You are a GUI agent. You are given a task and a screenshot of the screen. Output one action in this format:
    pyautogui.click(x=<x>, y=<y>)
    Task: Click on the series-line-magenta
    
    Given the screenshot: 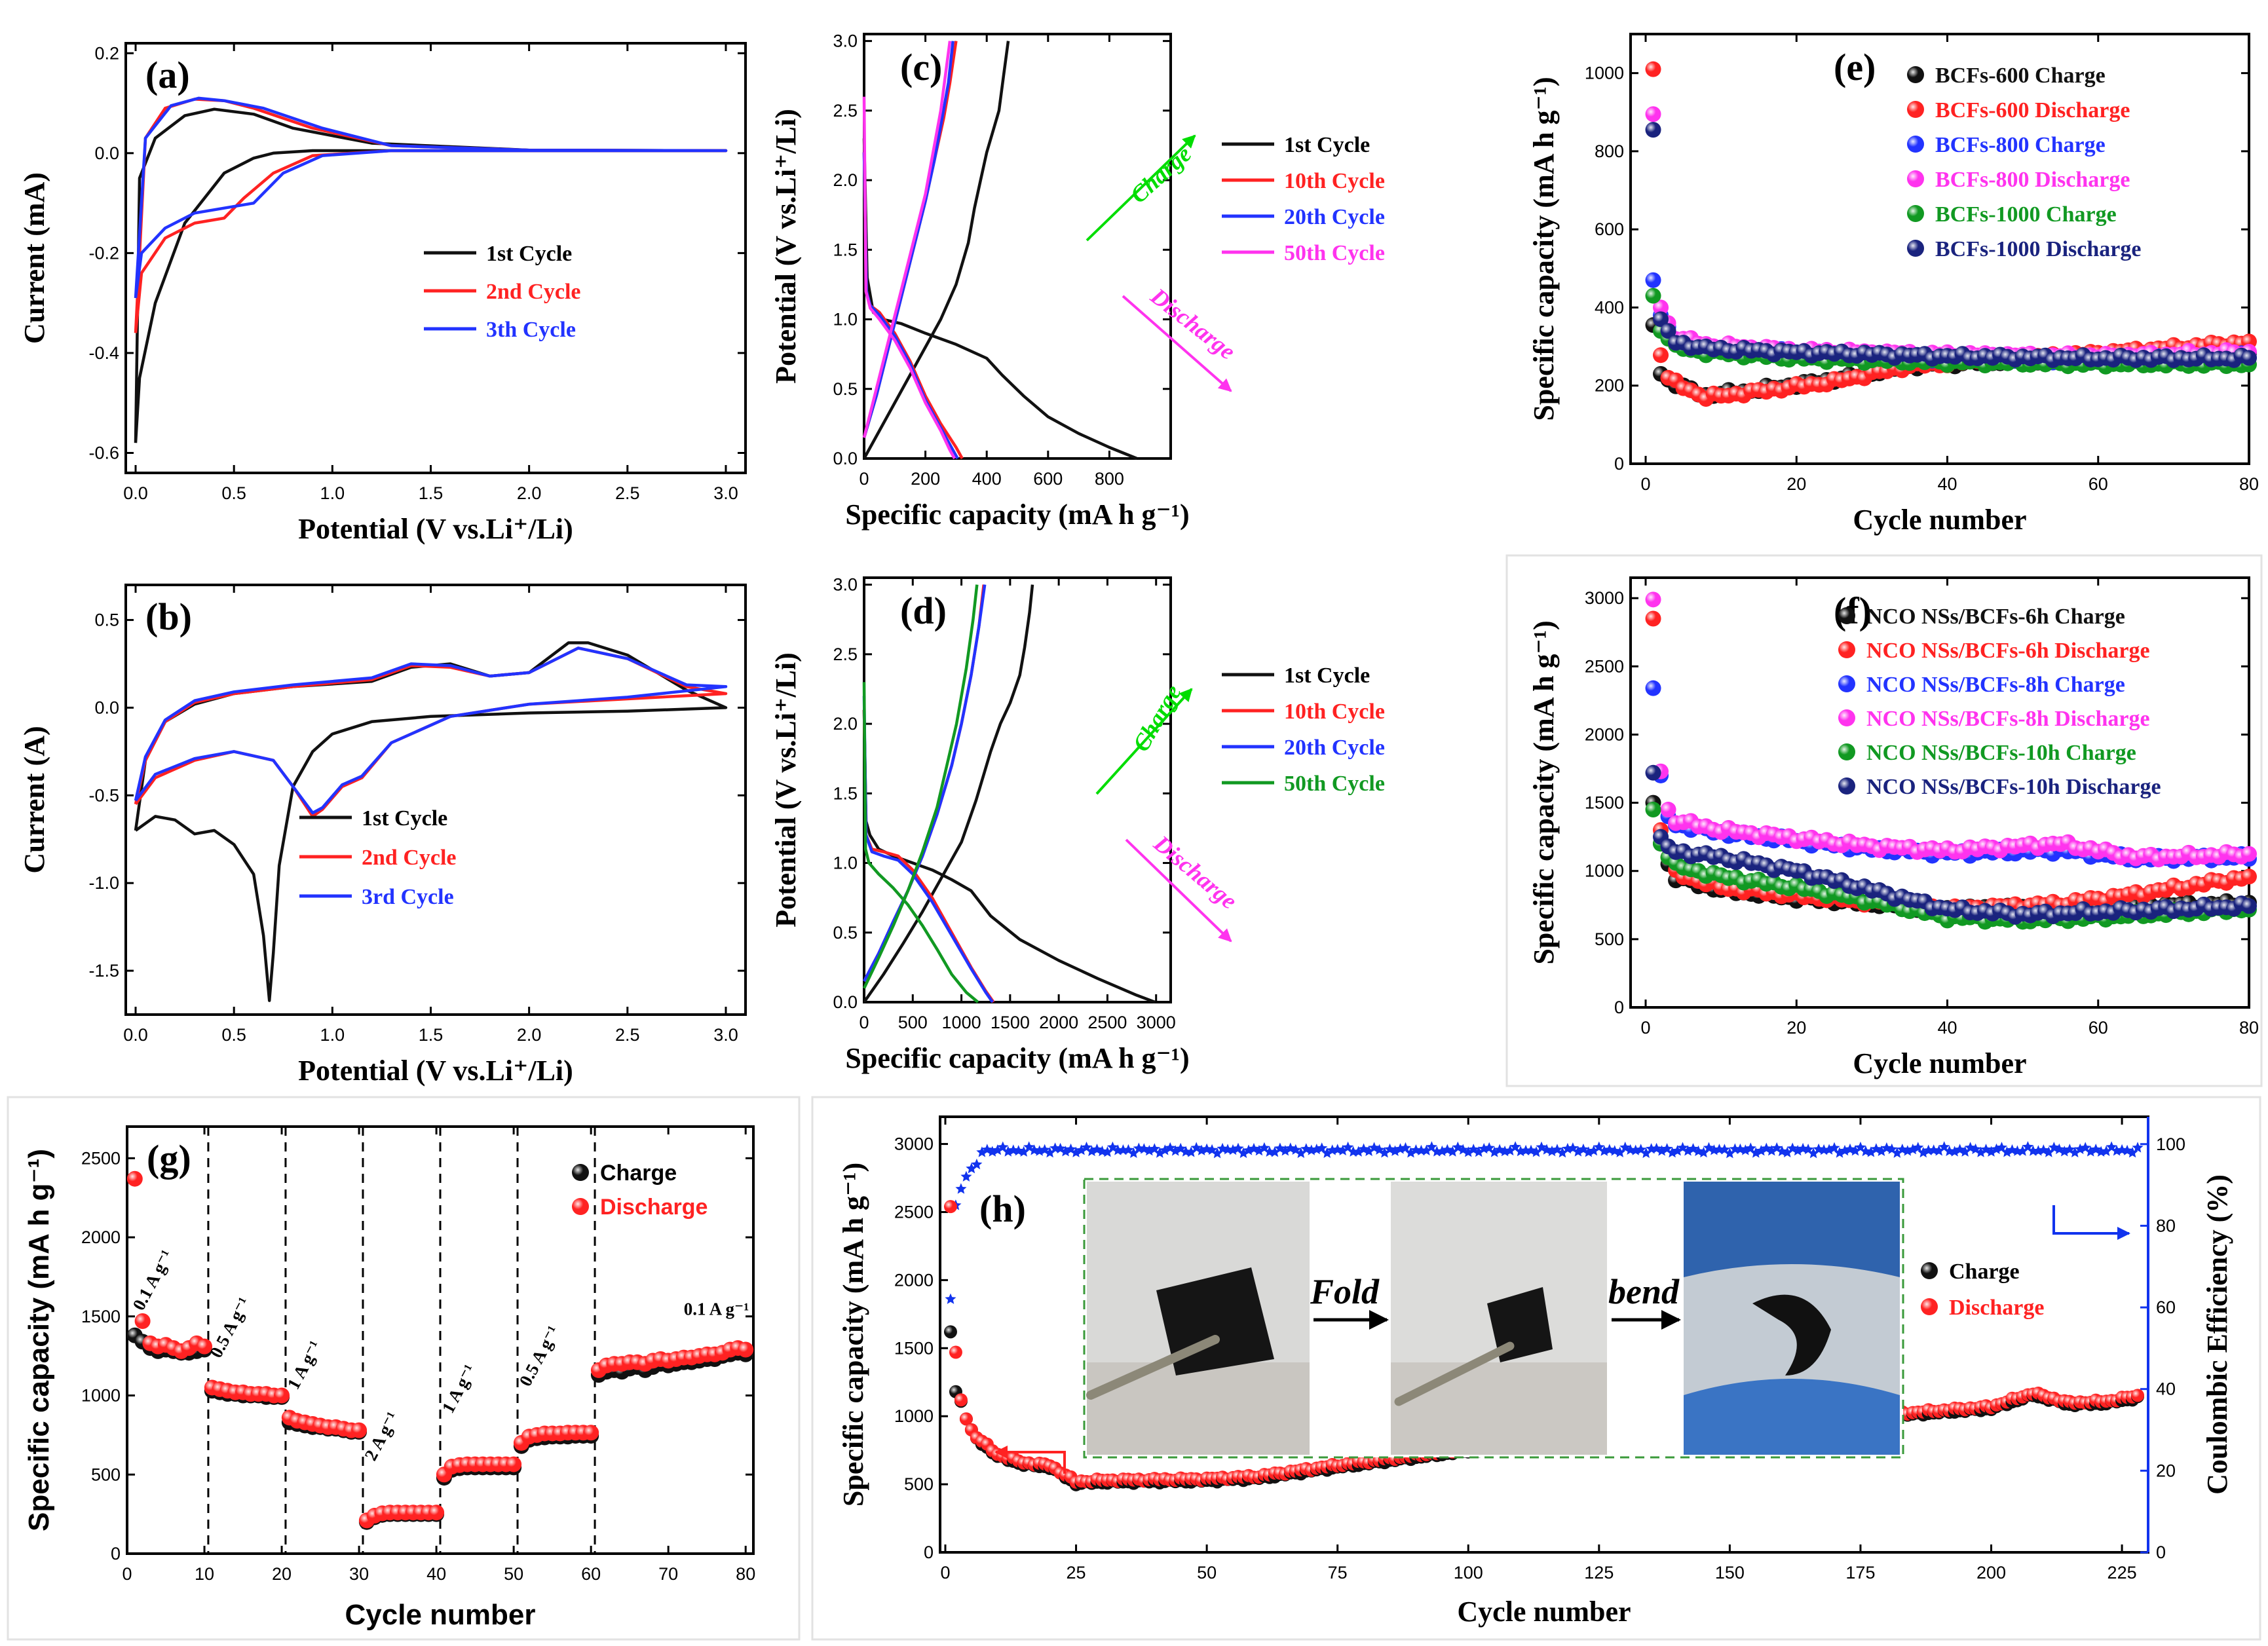 What is the action you would take?
    pyautogui.click(x=909, y=278)
    